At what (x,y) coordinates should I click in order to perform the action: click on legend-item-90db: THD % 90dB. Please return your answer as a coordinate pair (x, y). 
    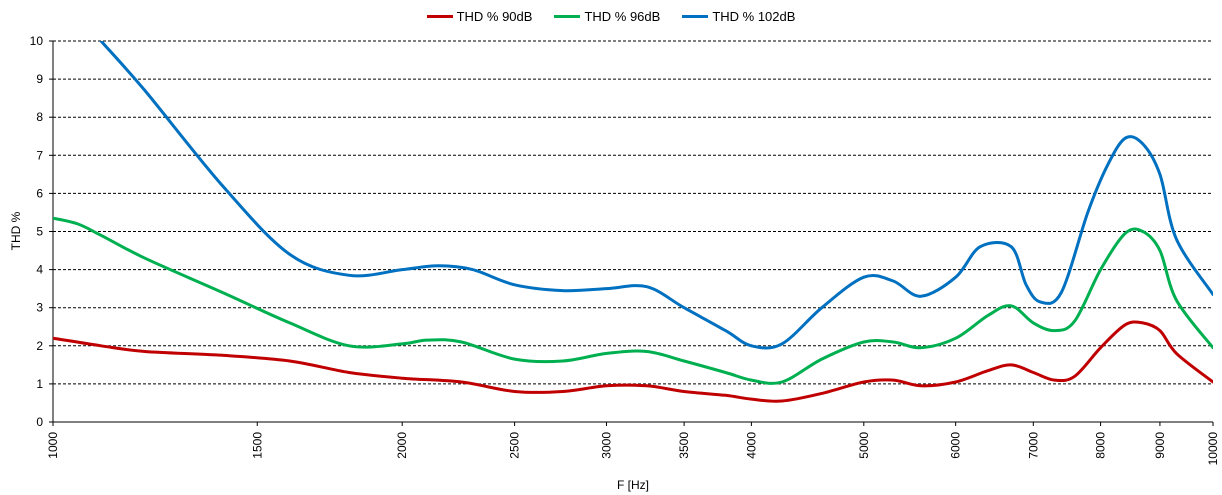
    Looking at the image, I should click on (479, 16).